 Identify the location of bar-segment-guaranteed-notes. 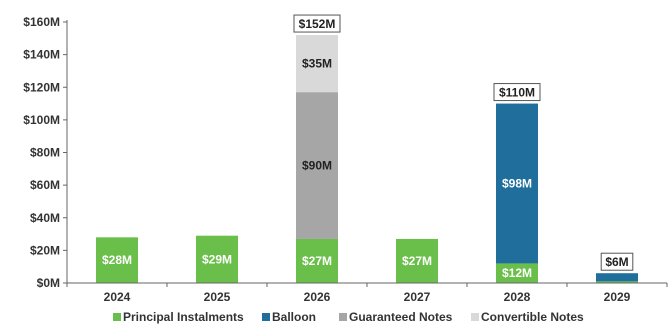
(317, 165).